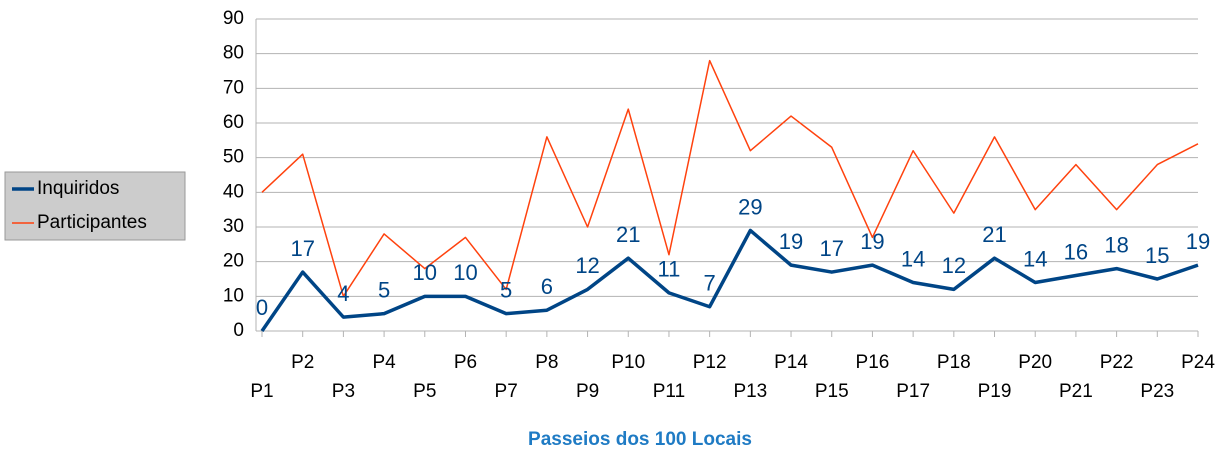 This screenshot has width=1229, height=460. What do you see at coordinates (261, 391) in the screenshot?
I see `x-tick-label: P1` at bounding box center [261, 391].